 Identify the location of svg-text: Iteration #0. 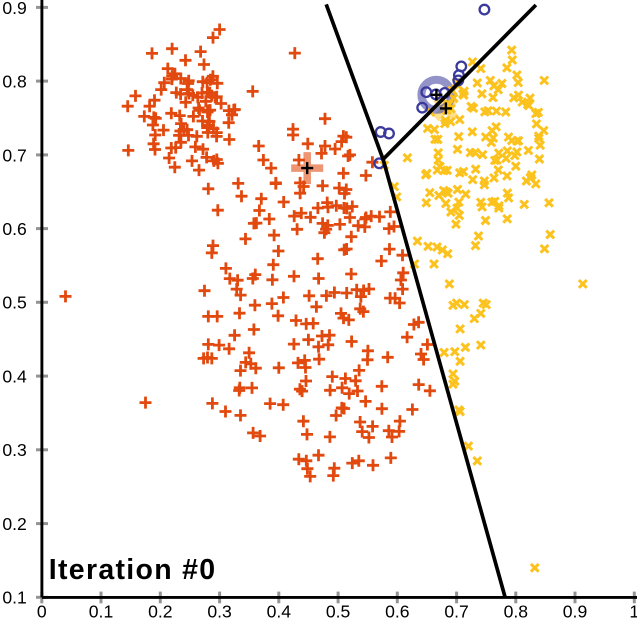
(133, 570).